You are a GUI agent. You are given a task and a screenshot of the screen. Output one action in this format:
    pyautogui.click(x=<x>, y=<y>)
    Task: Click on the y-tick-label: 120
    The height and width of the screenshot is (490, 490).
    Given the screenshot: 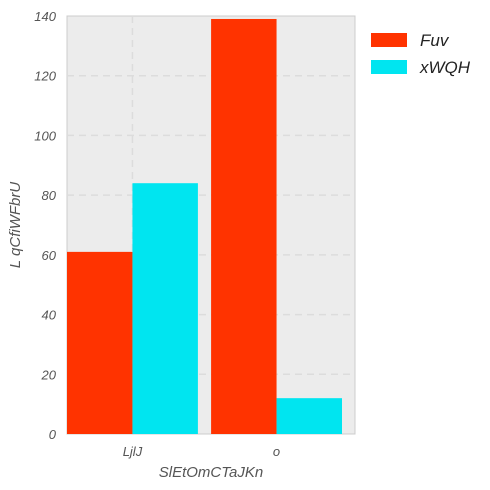 What is the action you would take?
    pyautogui.click(x=45, y=76)
    